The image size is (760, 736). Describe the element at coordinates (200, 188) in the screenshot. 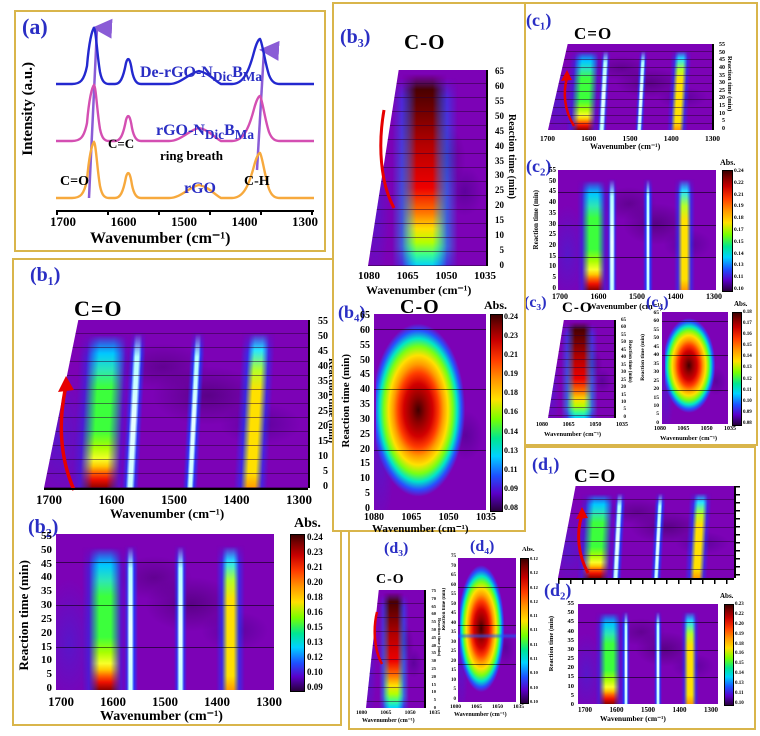

I see `curve-label-rgo: rGO` at that location.